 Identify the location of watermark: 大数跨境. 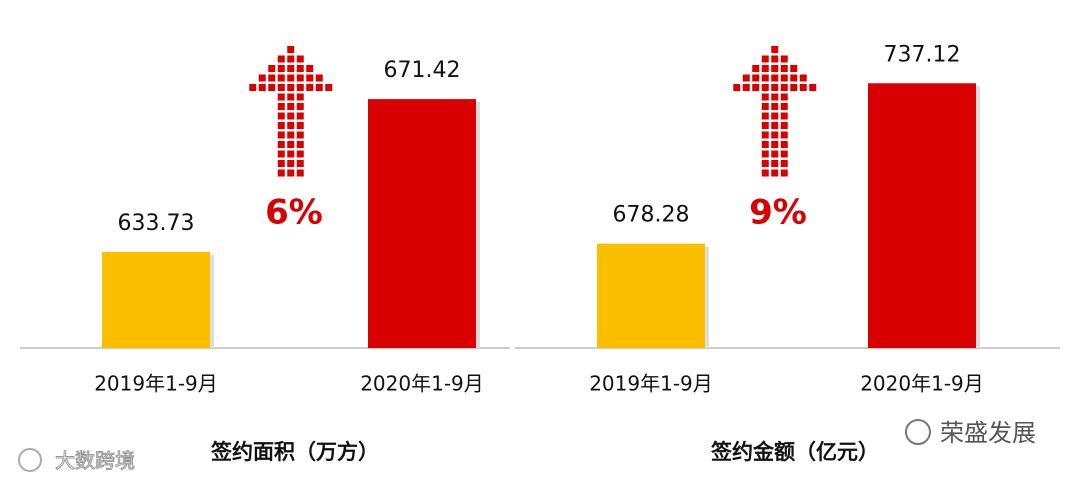
(95, 461).